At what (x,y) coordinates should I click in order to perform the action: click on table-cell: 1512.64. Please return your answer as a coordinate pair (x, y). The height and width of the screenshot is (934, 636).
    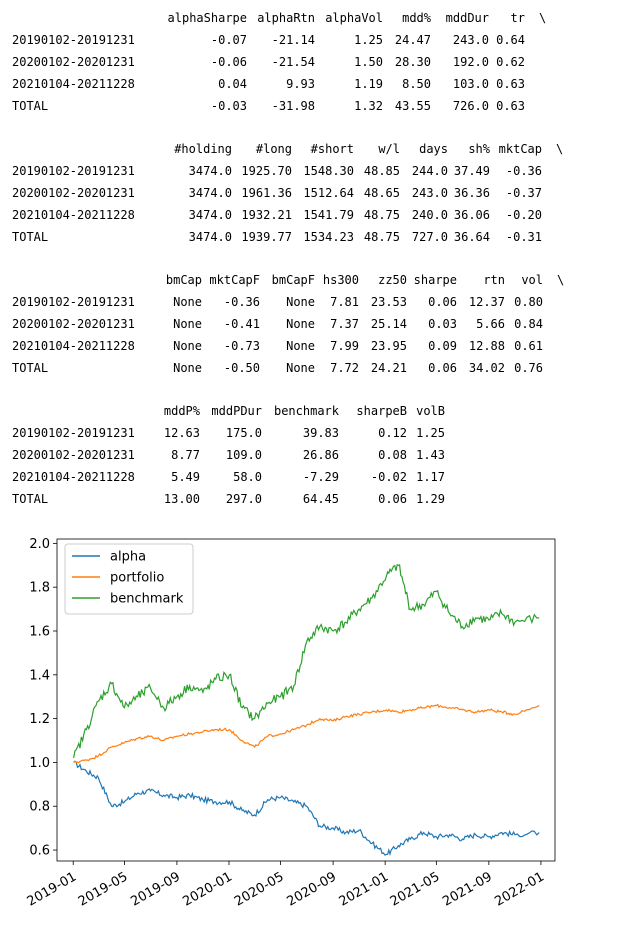
    Looking at the image, I should click on (328, 193).